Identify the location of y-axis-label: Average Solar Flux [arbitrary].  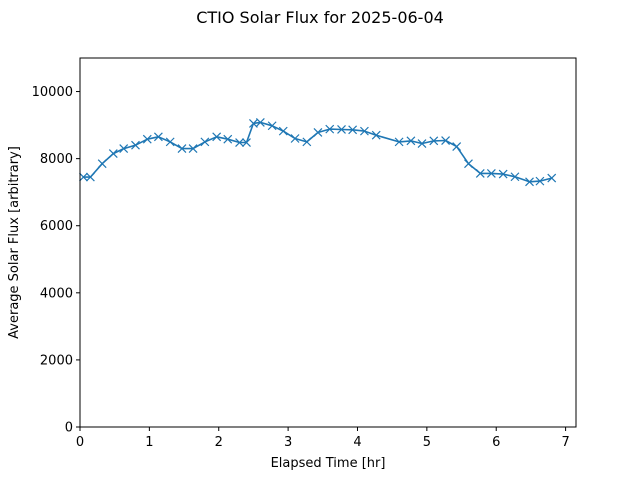
(14, 242).